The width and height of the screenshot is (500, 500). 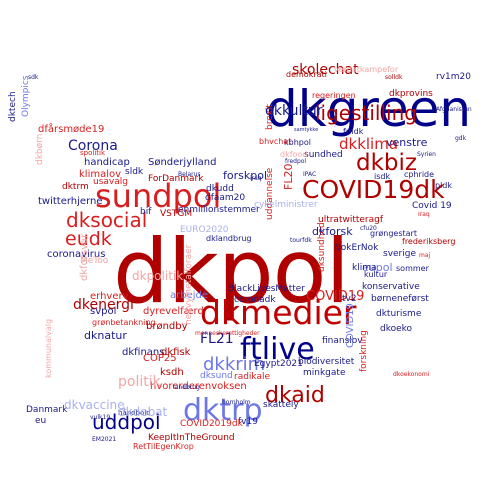 What do you see at coordinates (275, 141) in the screenshot?
I see `word-bhvchat: bhvchat` at bounding box center [275, 141].